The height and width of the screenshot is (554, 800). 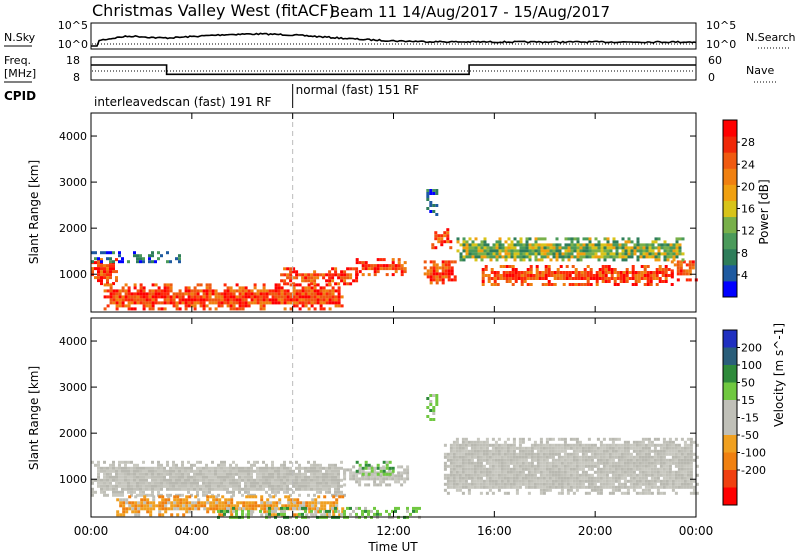 What do you see at coordinates (750, 418) in the screenshot?
I see `velocity-colorbar-tick-label: -15` at bounding box center [750, 418].